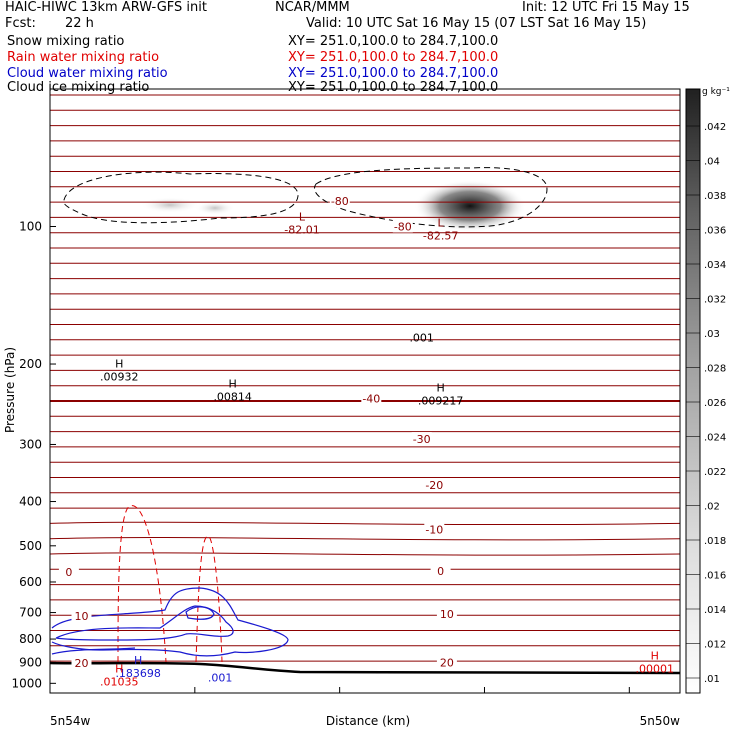 This screenshot has height=740, width=740. Describe the element at coordinates (232, 396) in the screenshot. I see `extremum-value-3: .00814` at that location.